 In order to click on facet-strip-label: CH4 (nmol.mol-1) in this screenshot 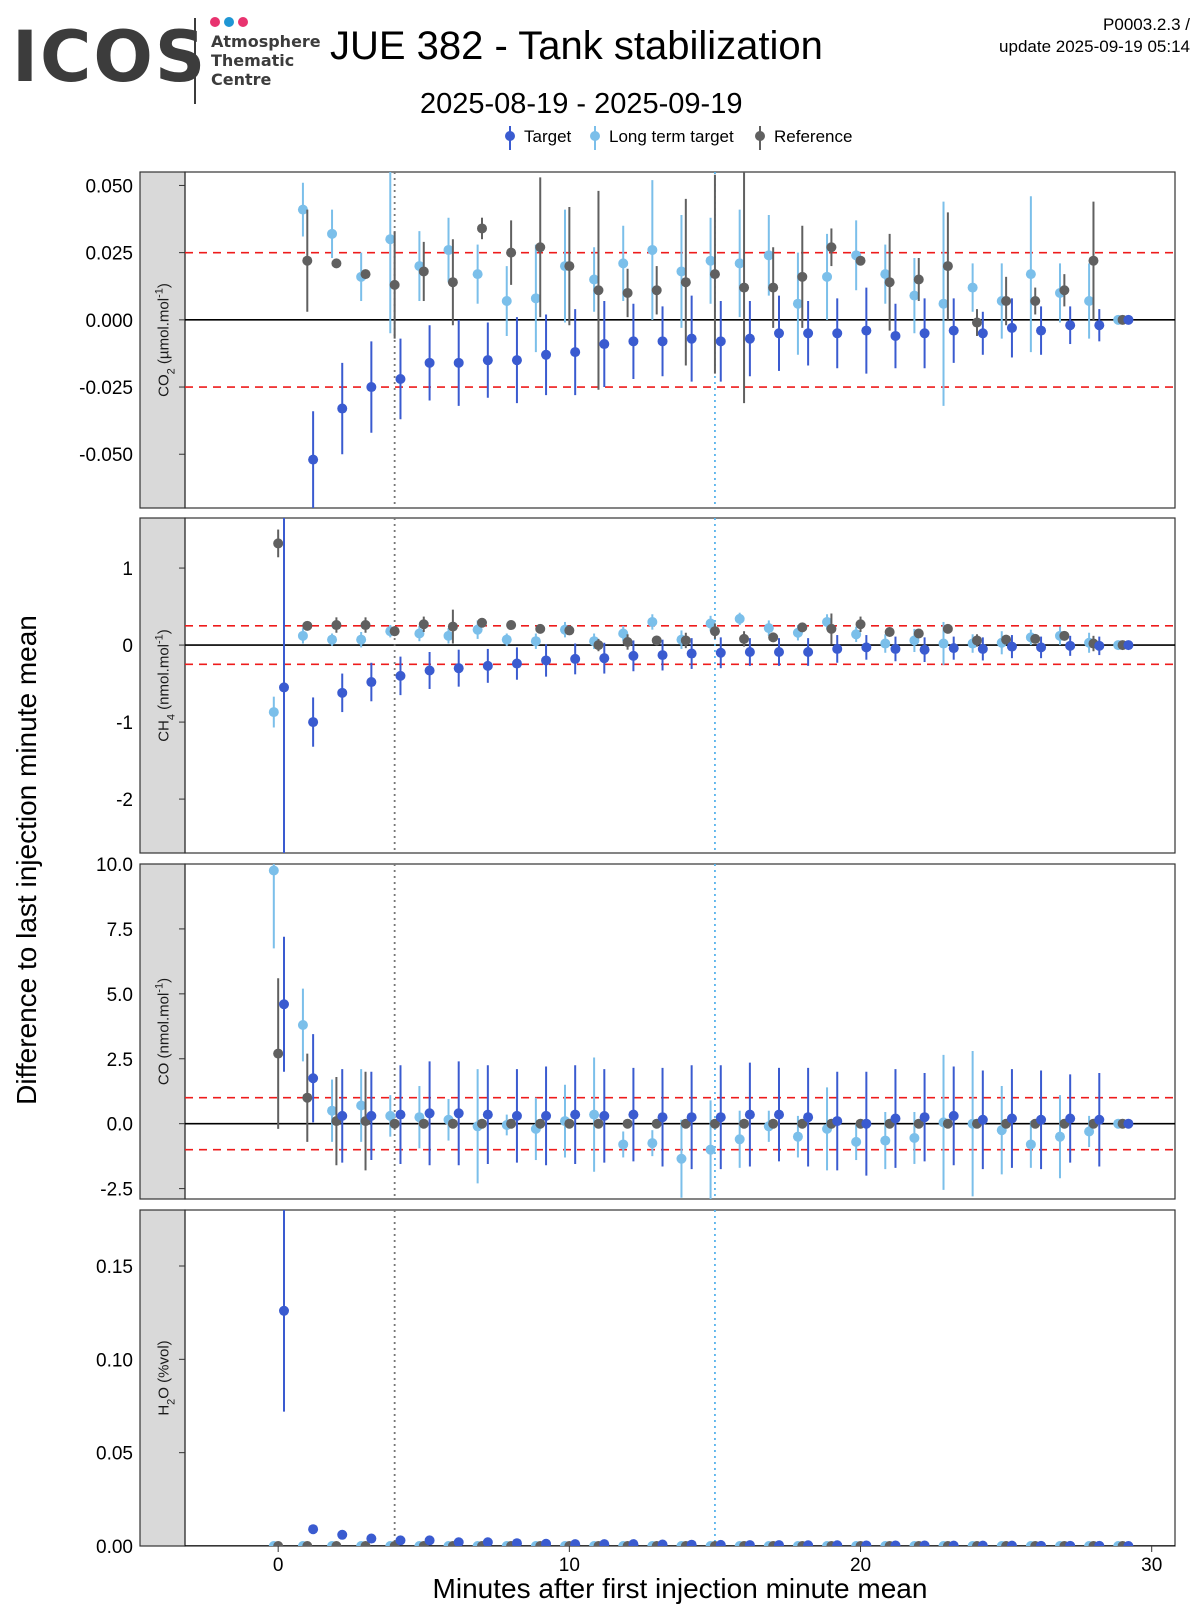, I will do `click(166, 685)`.